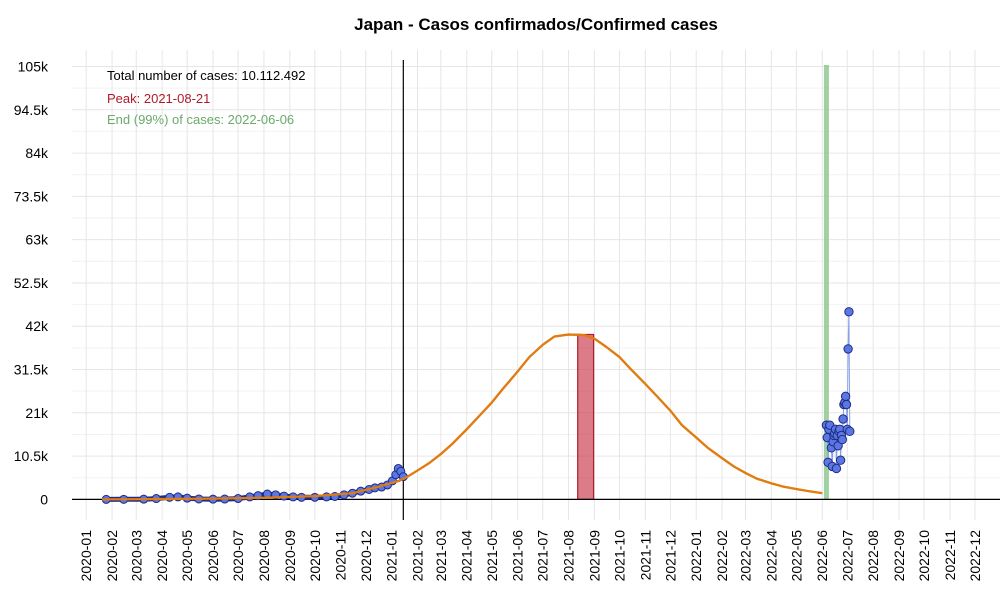 This screenshot has width=1000, height=600. What do you see at coordinates (847, 556) in the screenshot?
I see `x-tick-label: 2022-07` at bounding box center [847, 556].